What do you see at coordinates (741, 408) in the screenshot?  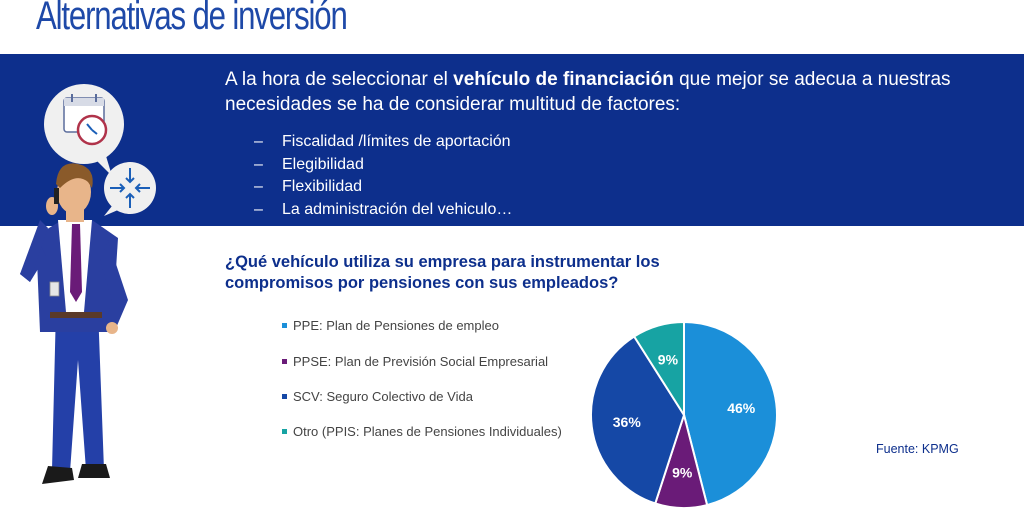 I see `pie-label-ppe: 46%` at bounding box center [741, 408].